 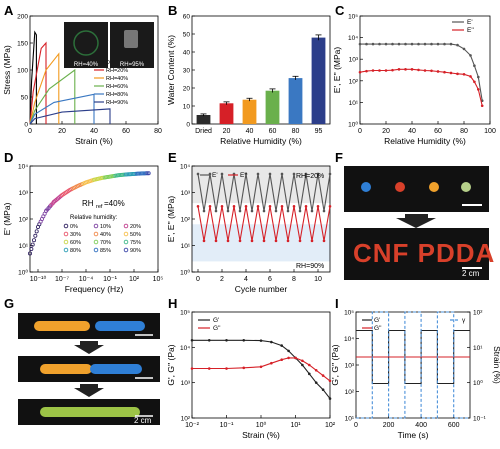 I want to click on x-axis-label-c: Relative Humidity (%), so click(x=425, y=141).